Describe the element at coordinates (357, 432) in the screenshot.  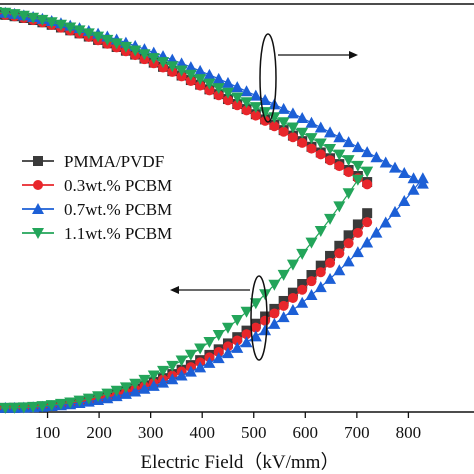
I see `x-tick-label: 700` at that location.